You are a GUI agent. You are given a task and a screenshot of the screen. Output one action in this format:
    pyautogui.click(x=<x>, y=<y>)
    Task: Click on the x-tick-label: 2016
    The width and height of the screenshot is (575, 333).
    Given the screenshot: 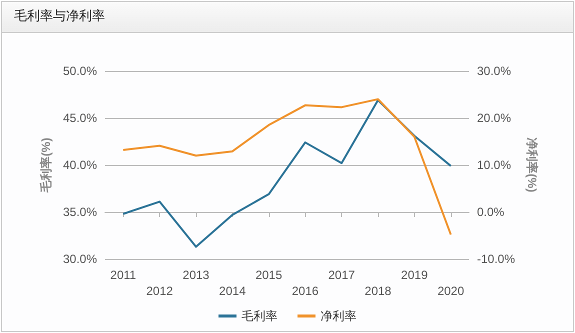 What is the action you would take?
    pyautogui.click(x=305, y=291)
    